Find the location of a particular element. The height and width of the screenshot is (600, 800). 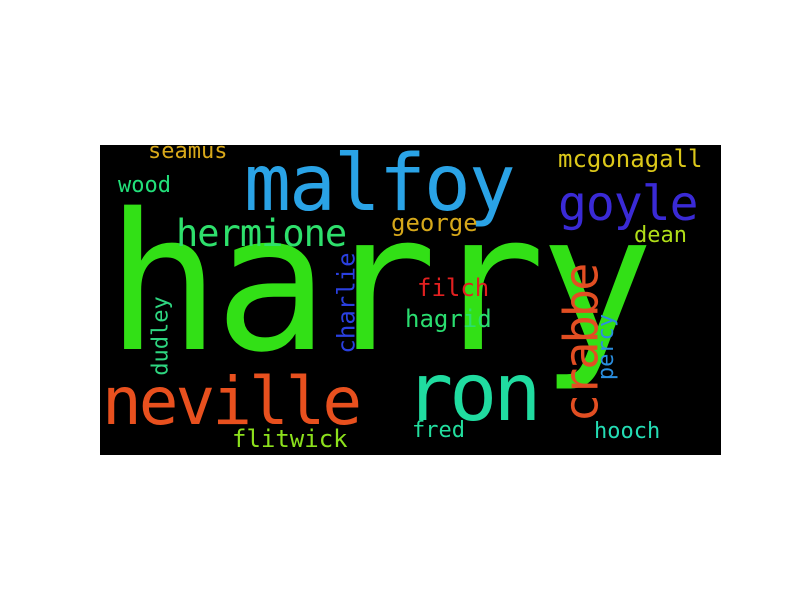

word-george: george is located at coordinates (434, 223).